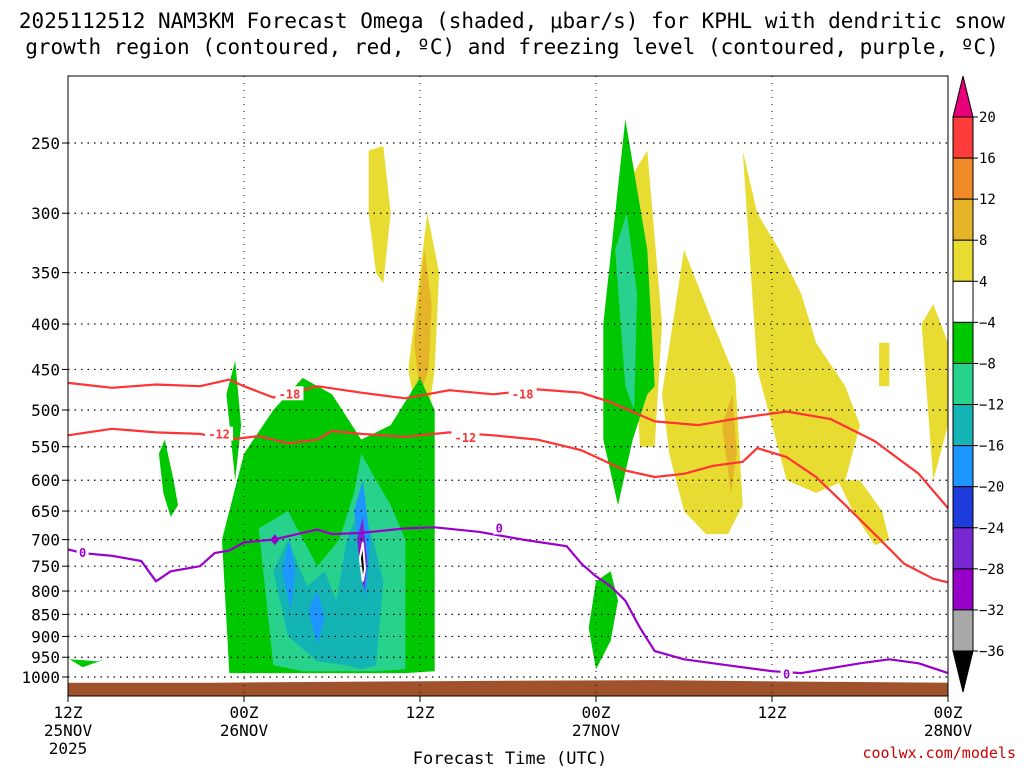 The height and width of the screenshot is (768, 1024). What do you see at coordinates (45, 369) in the screenshot?
I see `y-tick-label-450: 450` at bounding box center [45, 369].